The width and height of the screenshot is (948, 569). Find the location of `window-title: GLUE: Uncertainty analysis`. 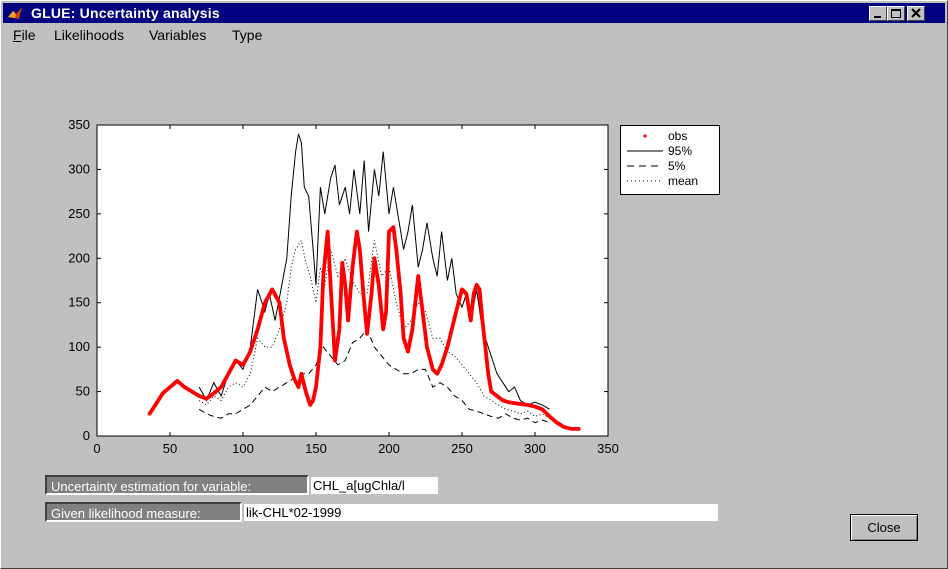

window-title: GLUE: Uncertainty analysis is located at coordinates (125, 13).